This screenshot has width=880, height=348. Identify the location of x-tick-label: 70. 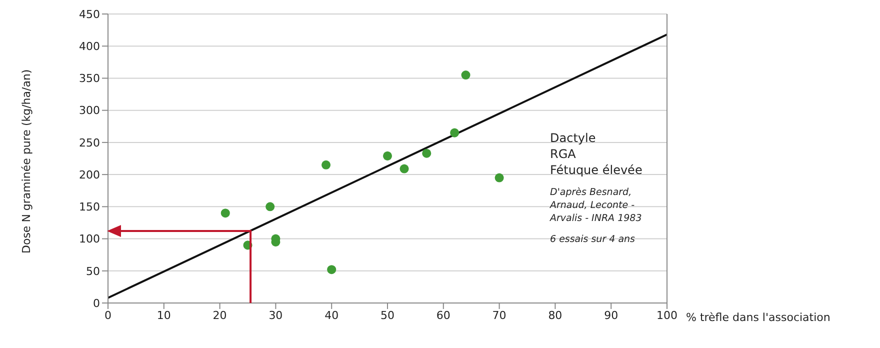
(499, 315).